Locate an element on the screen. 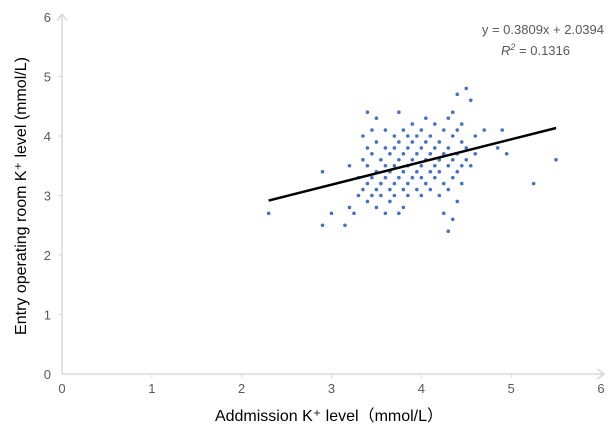 Image resolution: width=608 pixels, height=429 pixels. r-squared-symbol: R is located at coordinates (505, 50).